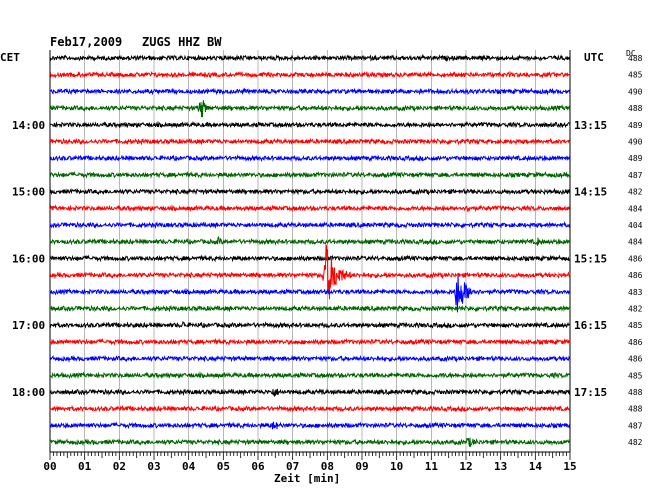  What do you see at coordinates (153, 466) in the screenshot?
I see `x-tick-label: 03` at bounding box center [153, 466].